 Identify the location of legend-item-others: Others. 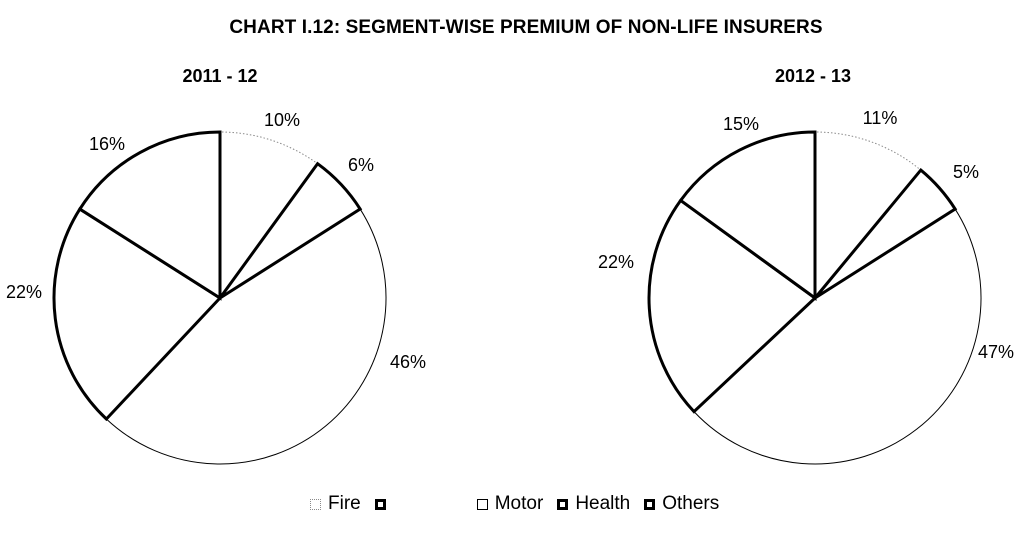
(681, 504).